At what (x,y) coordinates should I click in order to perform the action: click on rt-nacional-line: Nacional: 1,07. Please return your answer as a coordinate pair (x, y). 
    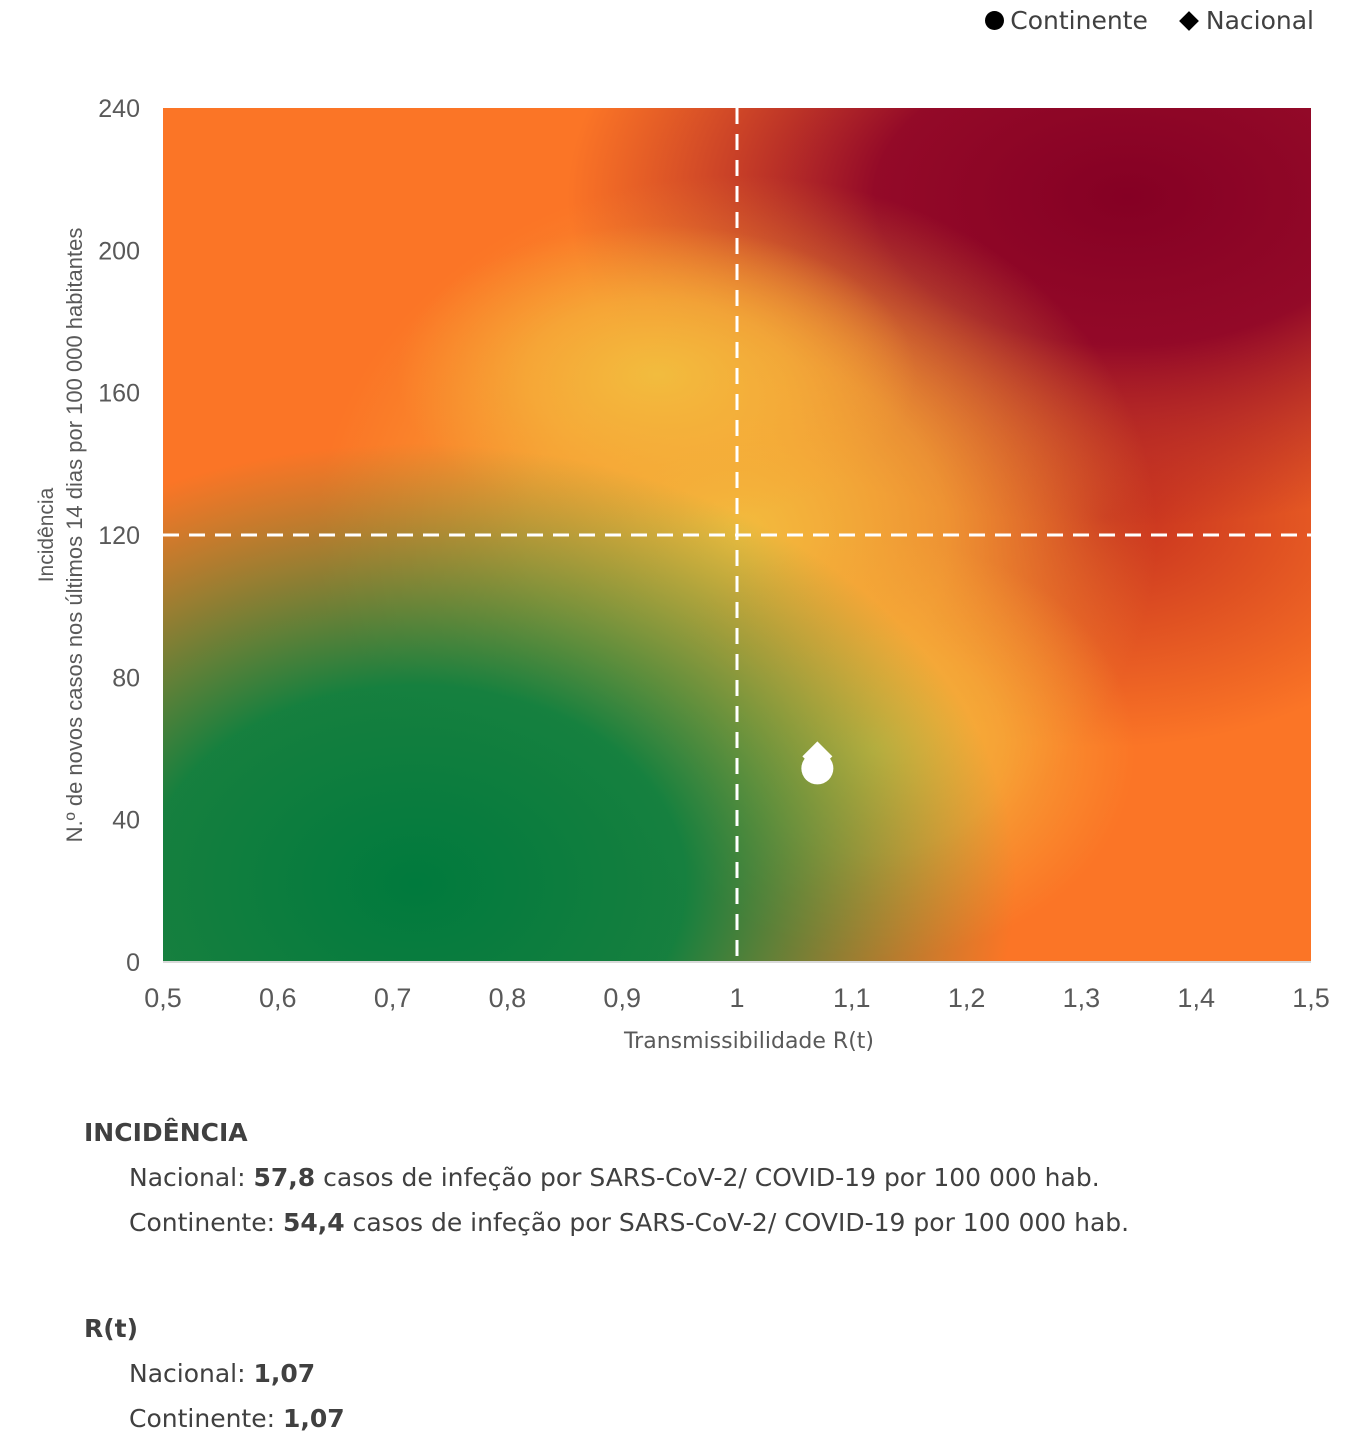
    Looking at the image, I should click on (237, 1373).